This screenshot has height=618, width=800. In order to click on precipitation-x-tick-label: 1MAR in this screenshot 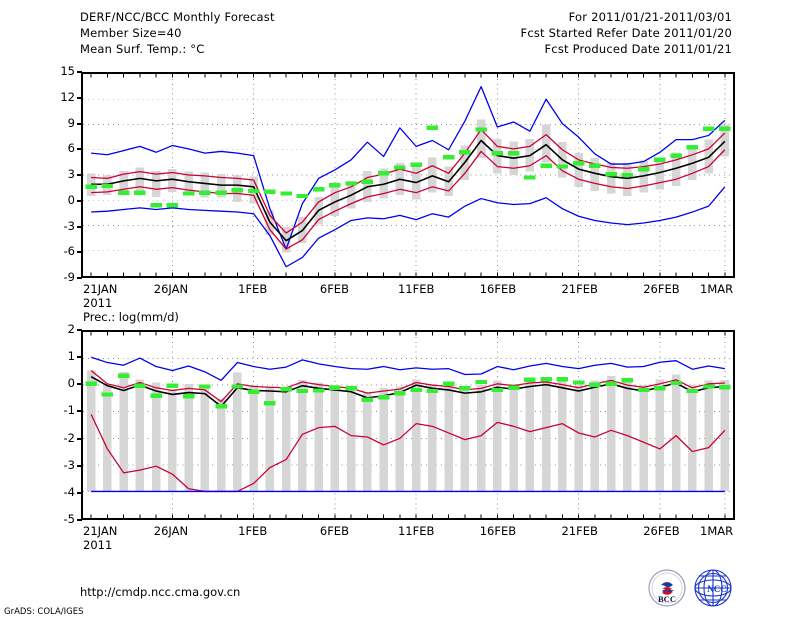, I will do `click(717, 531)`.